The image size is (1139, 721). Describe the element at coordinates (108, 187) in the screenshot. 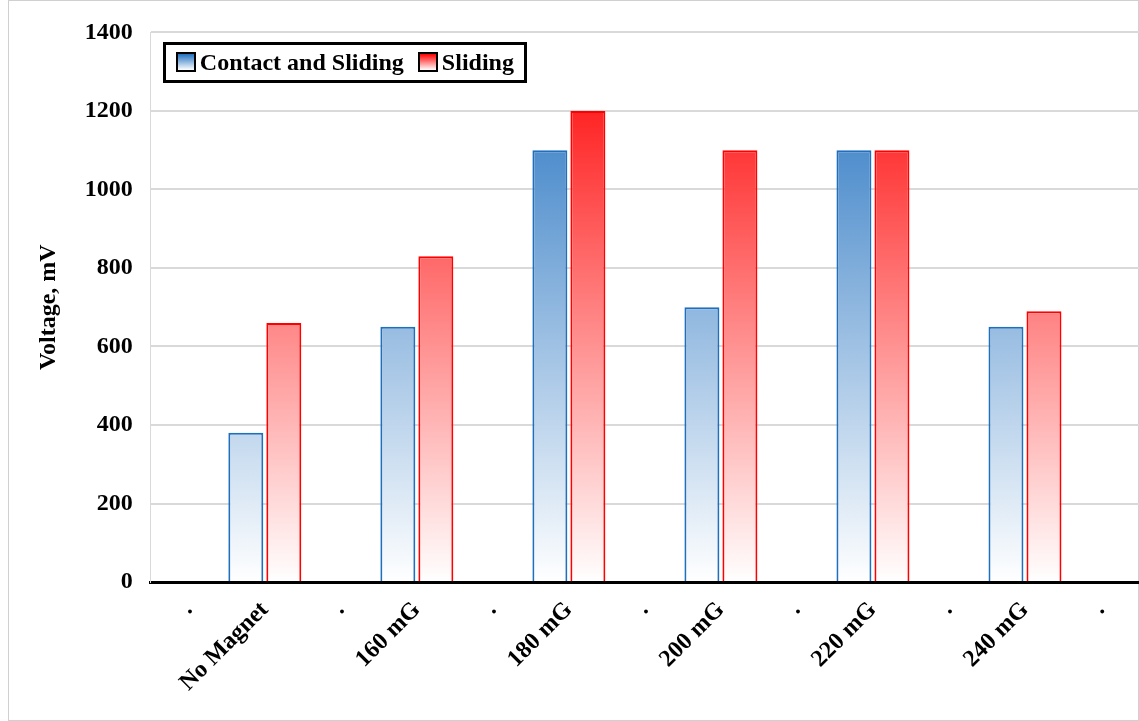

I see `y-tick-label: 1000` at that location.